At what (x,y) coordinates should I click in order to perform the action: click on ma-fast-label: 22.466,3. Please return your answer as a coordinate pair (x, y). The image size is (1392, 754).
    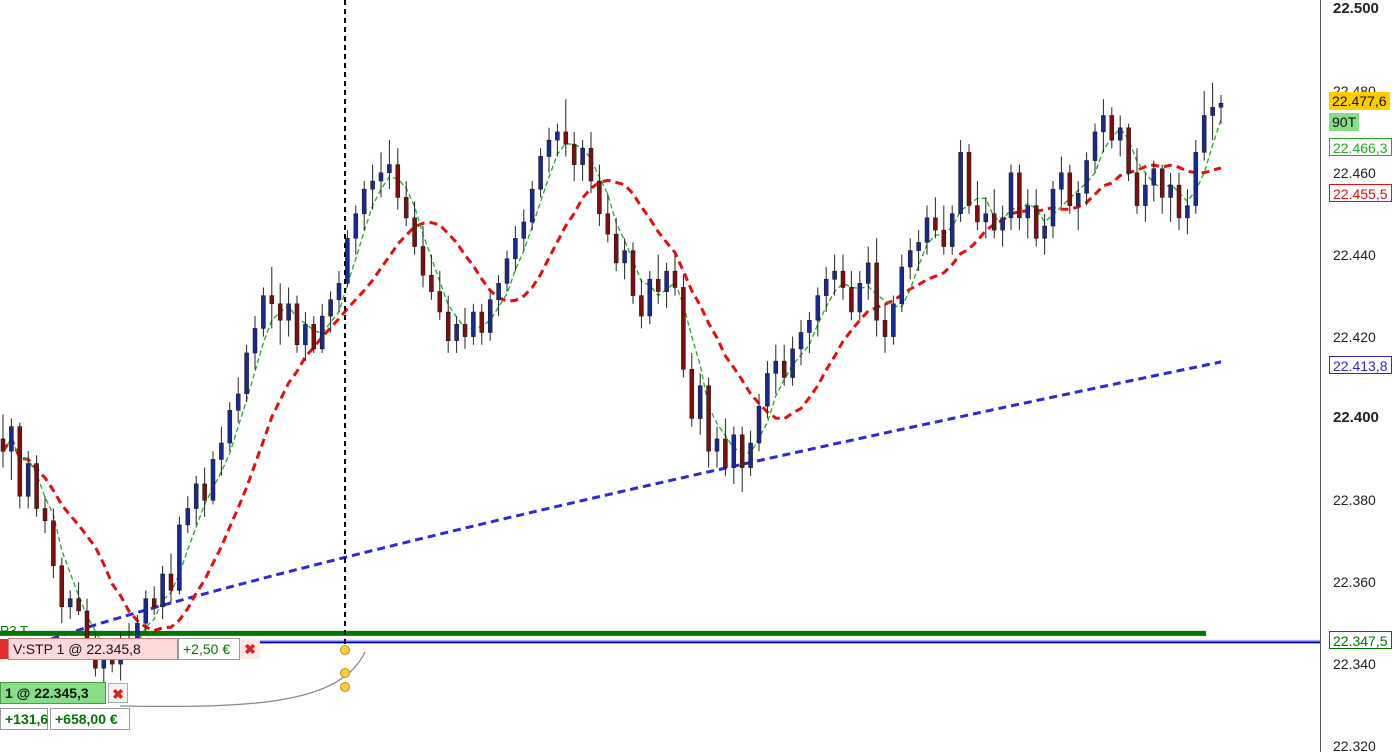
    Looking at the image, I should click on (1360, 147).